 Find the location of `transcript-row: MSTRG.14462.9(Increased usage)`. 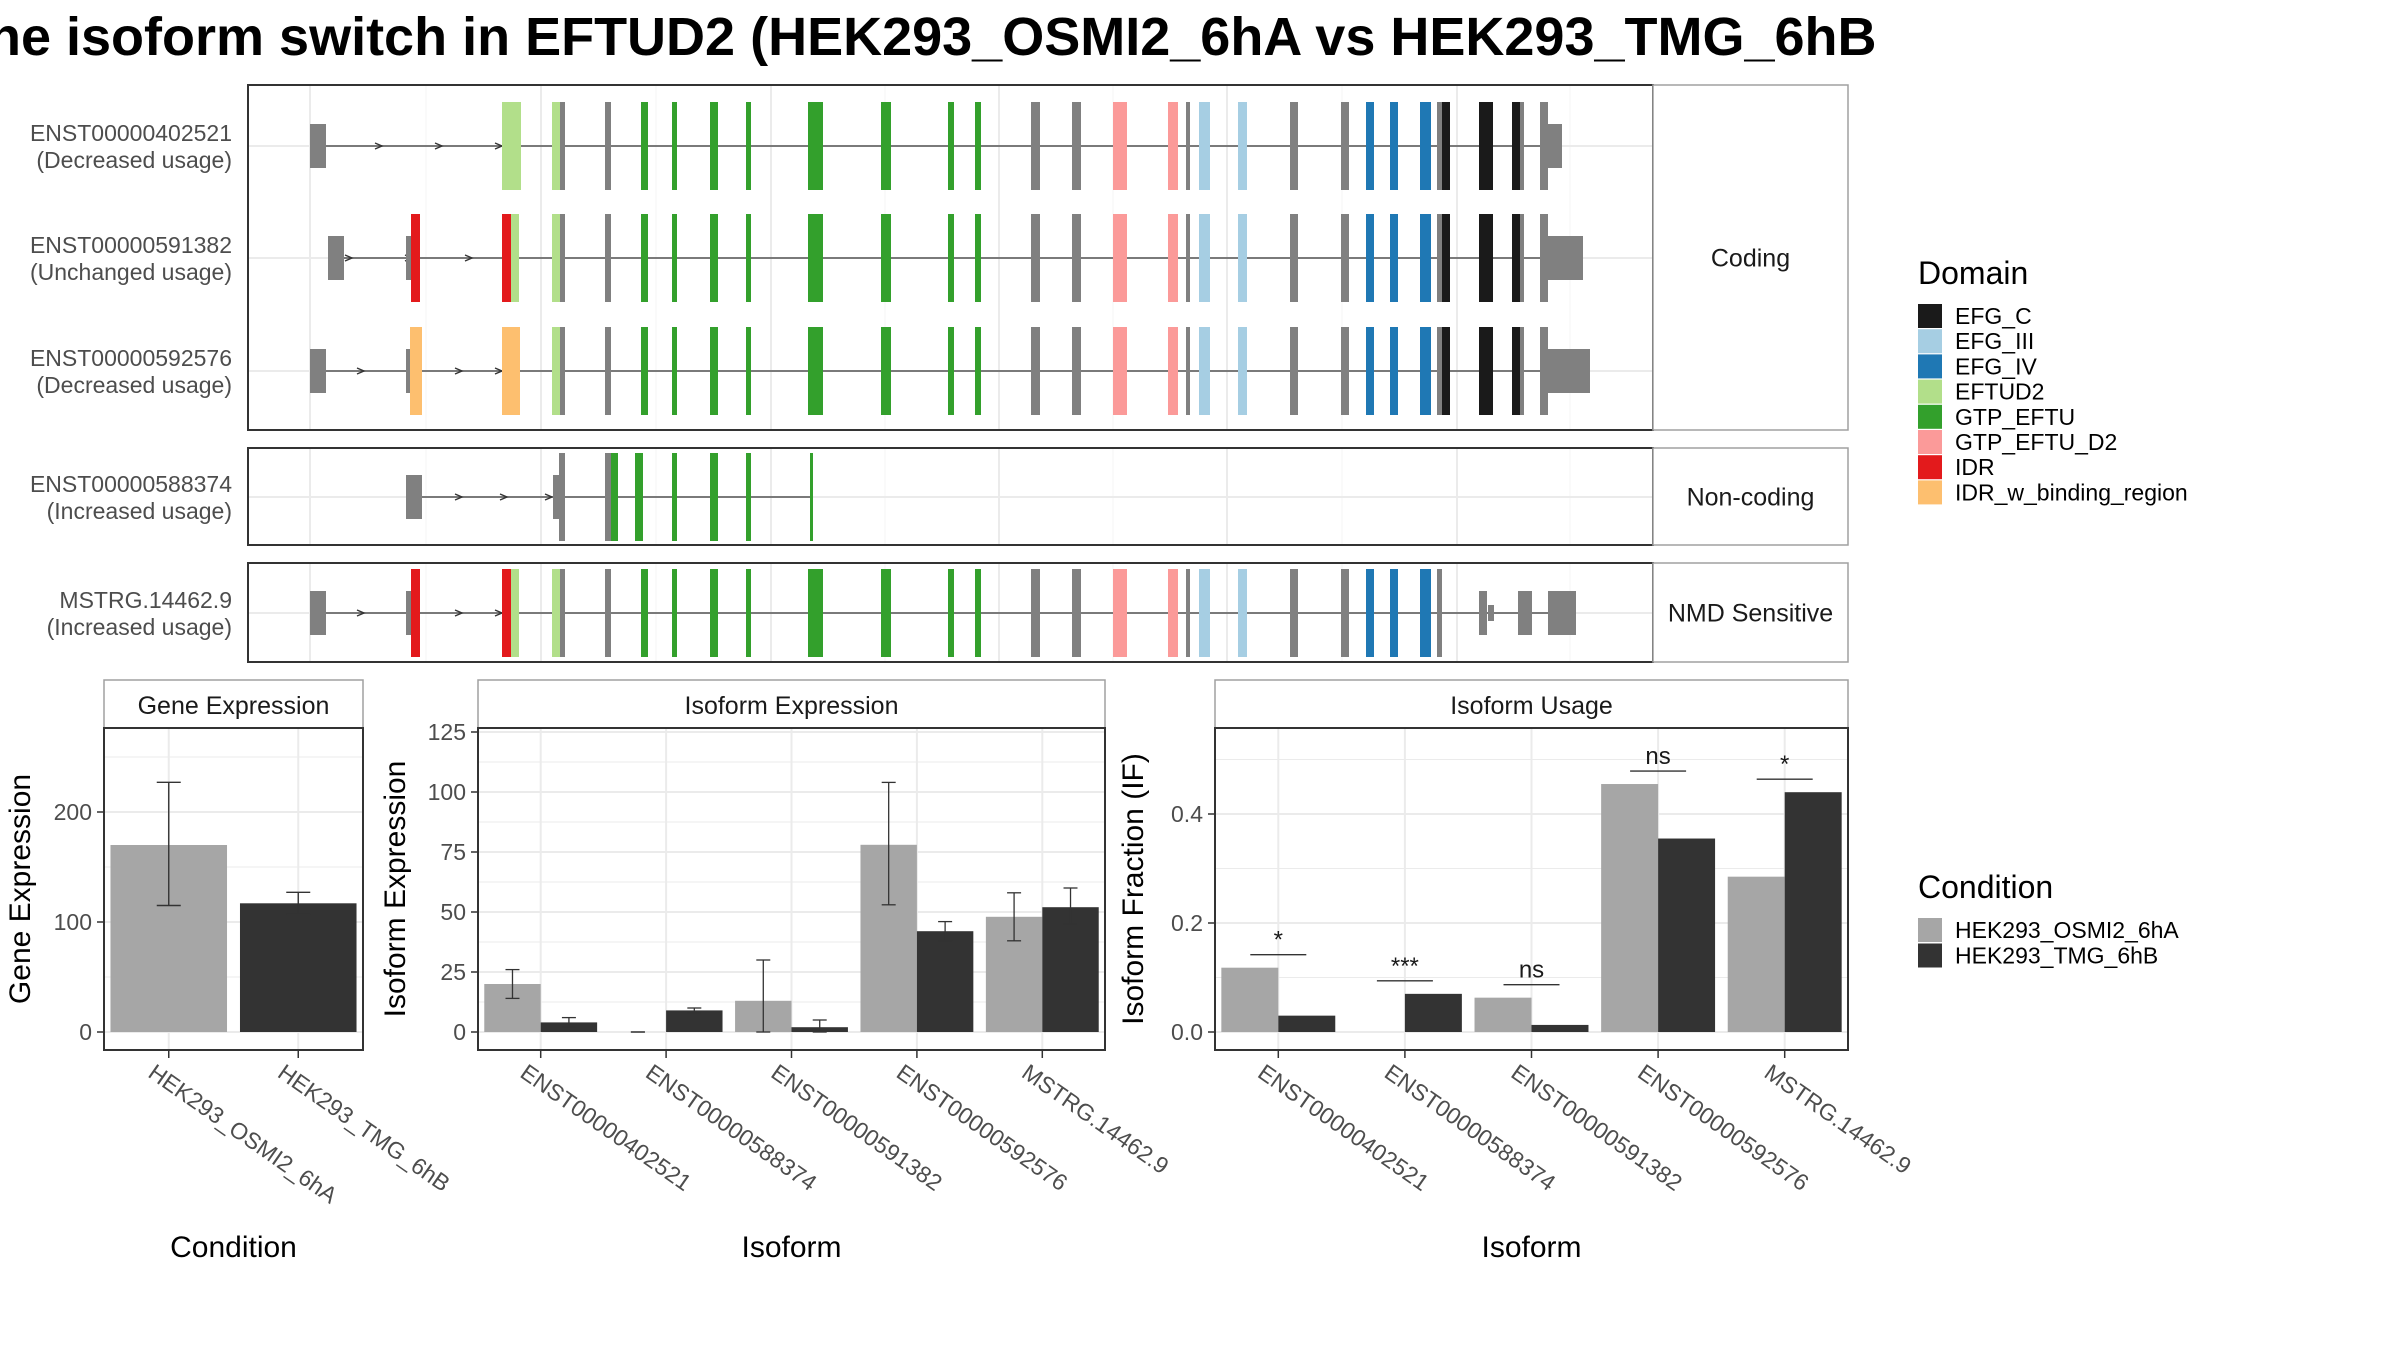

transcript-row: MSTRG.14462.9(Increased usage) is located at coordinates (811, 613).